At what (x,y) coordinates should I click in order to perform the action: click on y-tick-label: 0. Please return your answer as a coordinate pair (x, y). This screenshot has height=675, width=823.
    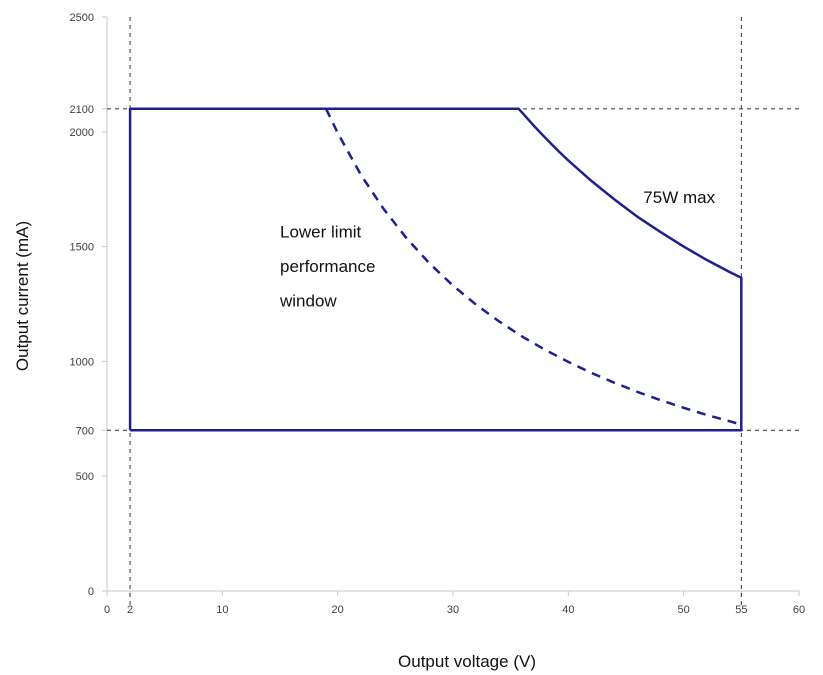
    Looking at the image, I should click on (91, 592).